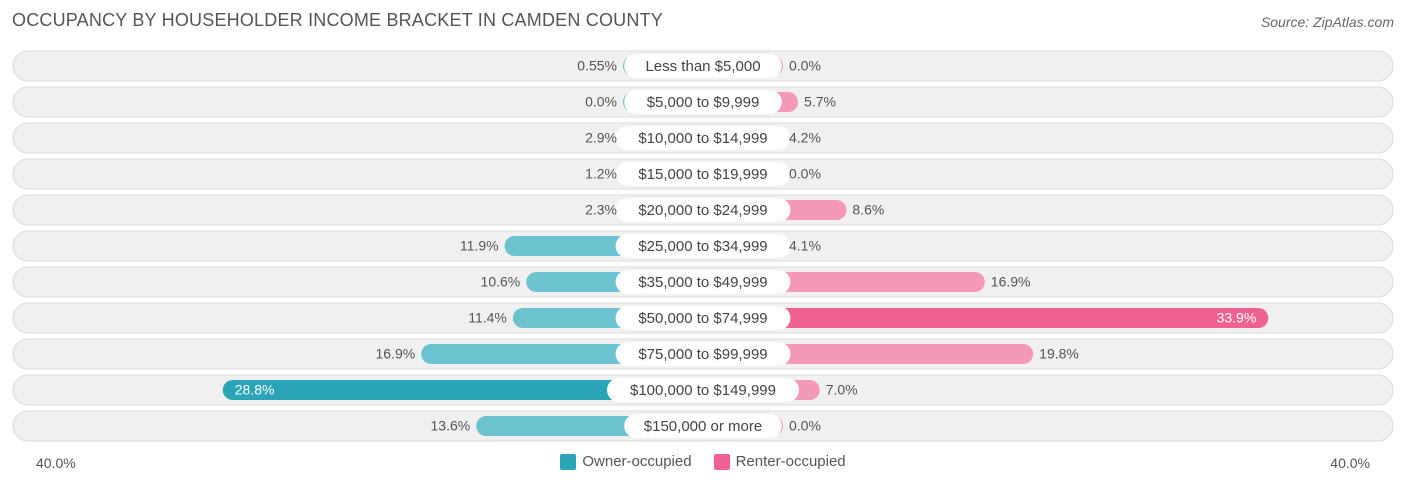 The image size is (1406, 486). Describe the element at coordinates (501, 282) in the screenshot. I see `owner-value-label: 10.6%` at that location.